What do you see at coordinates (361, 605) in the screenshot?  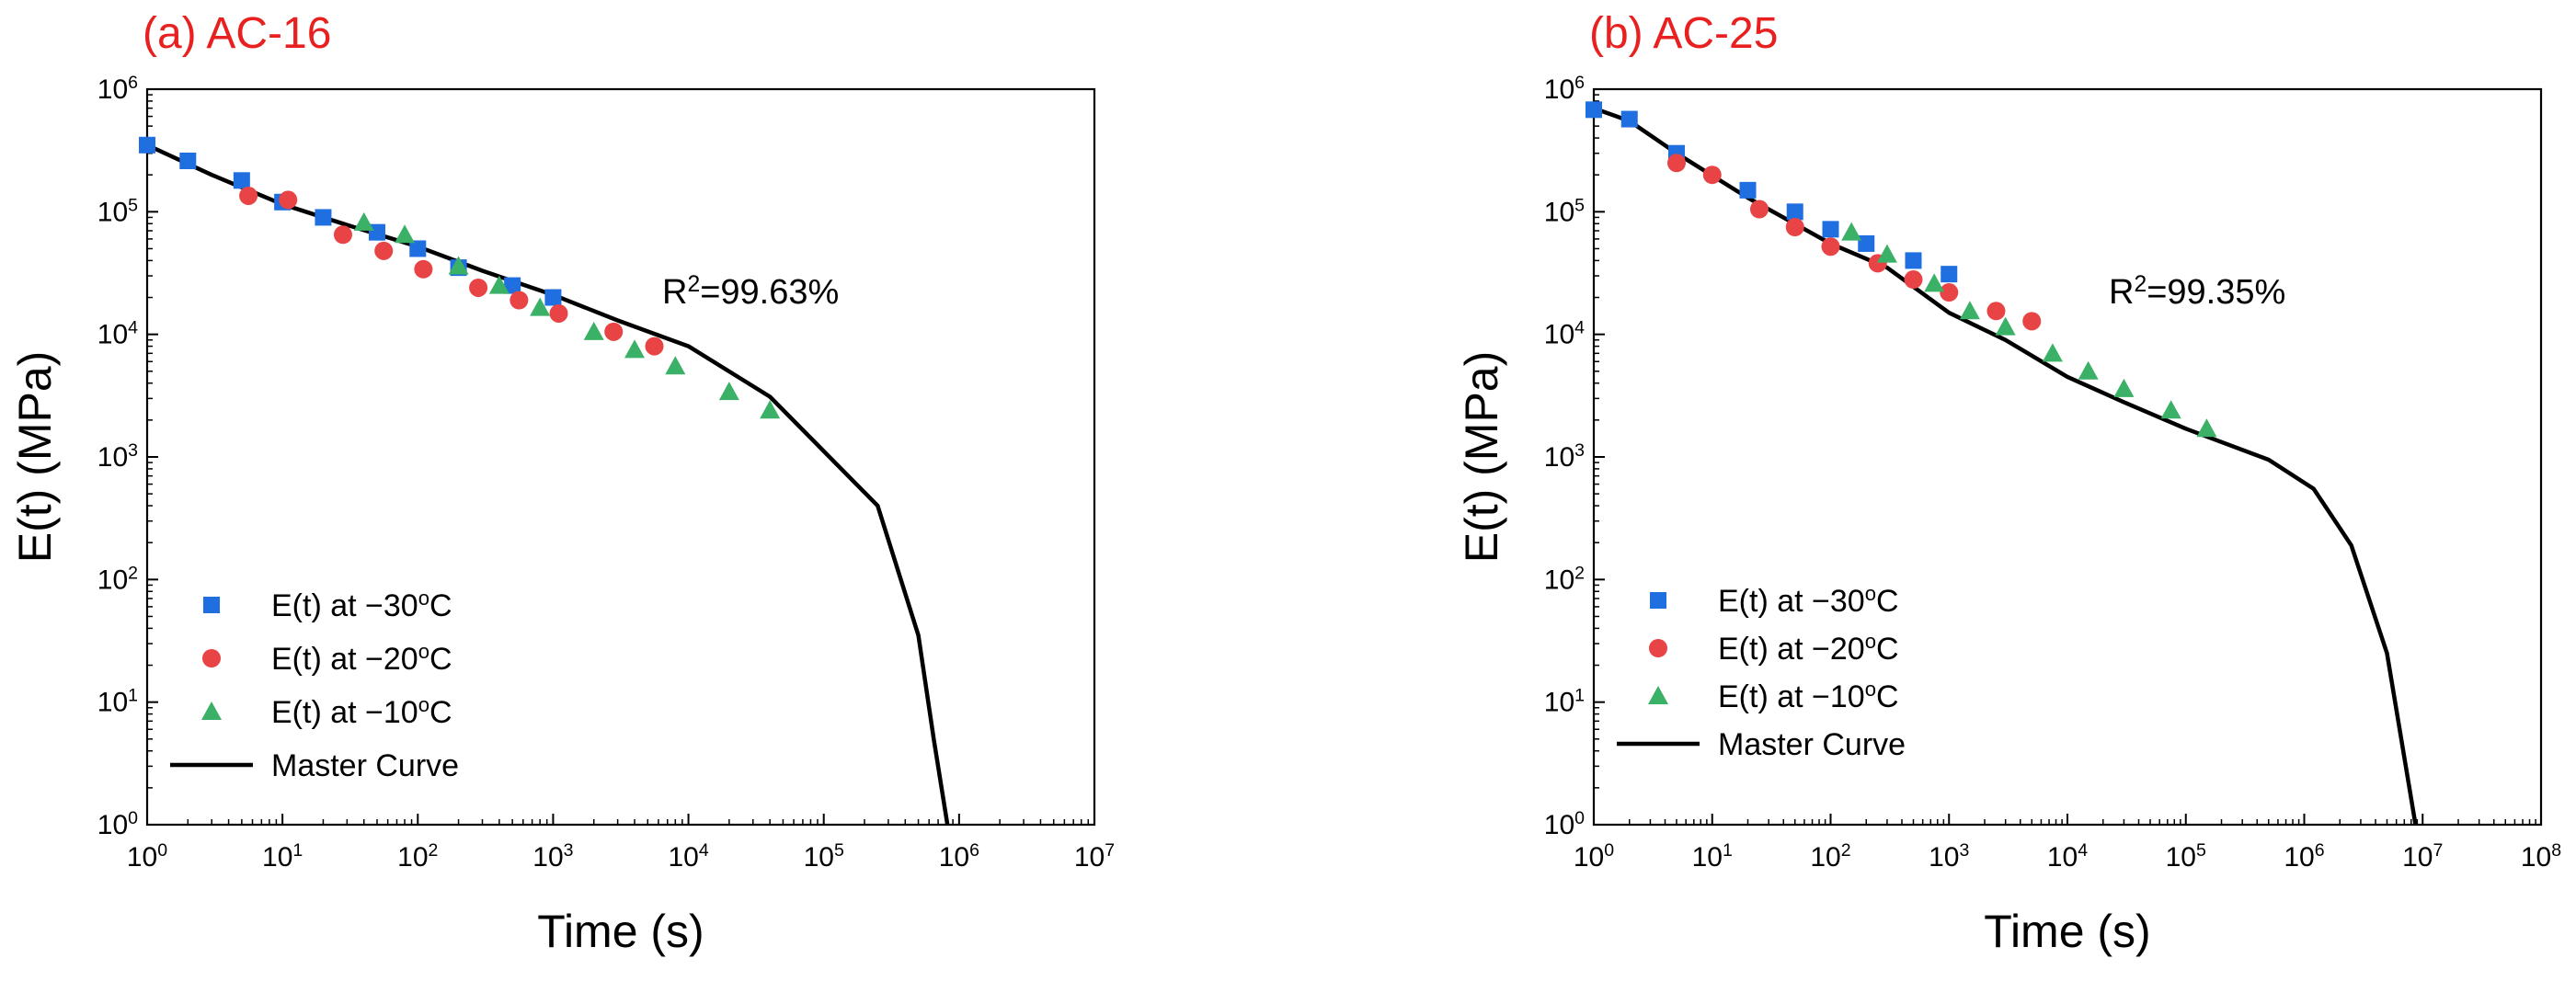 I see `legend-label: E(t) at −30oC` at bounding box center [361, 605].